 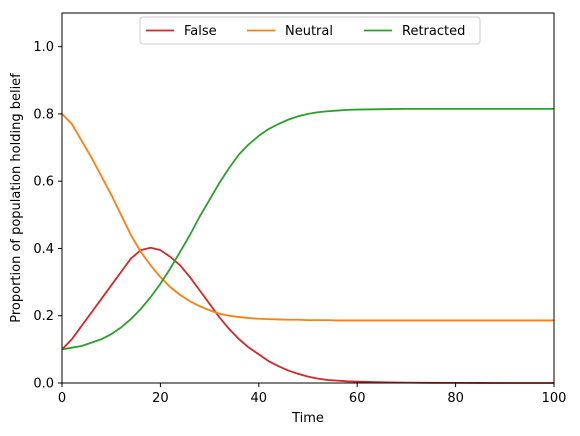 What do you see at coordinates (62, 398) in the screenshot?
I see `x-tick-label: 0` at bounding box center [62, 398].